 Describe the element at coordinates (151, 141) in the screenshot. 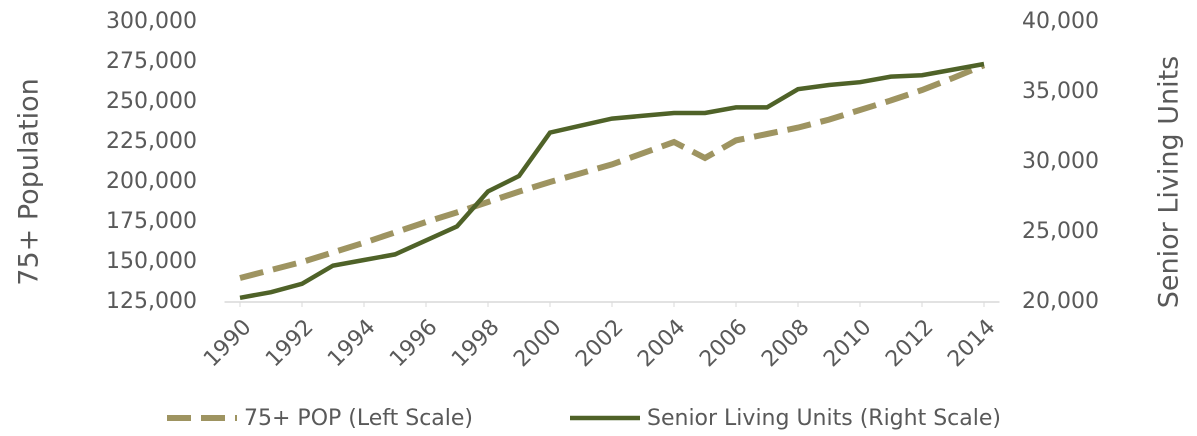

I see `y-tick-label: 225,000` at that location.